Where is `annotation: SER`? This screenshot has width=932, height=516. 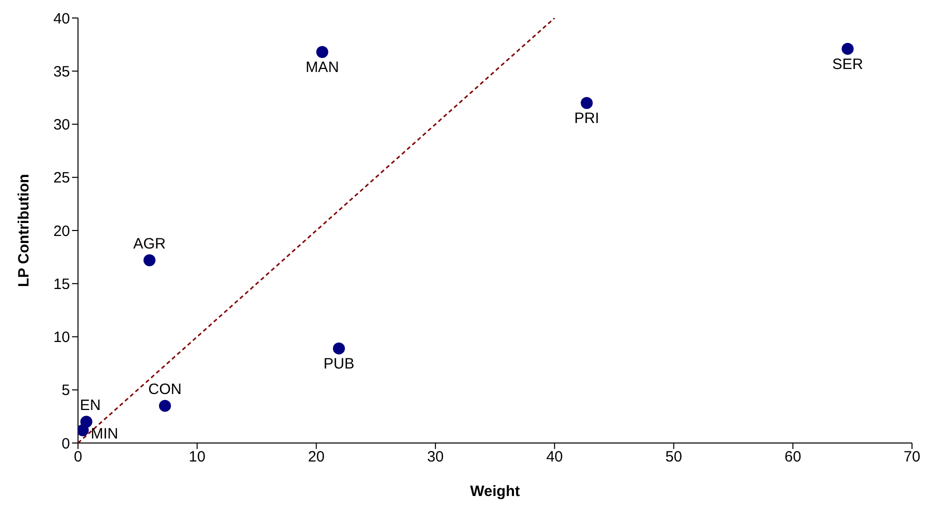
annotation: SER is located at coordinates (848, 64).